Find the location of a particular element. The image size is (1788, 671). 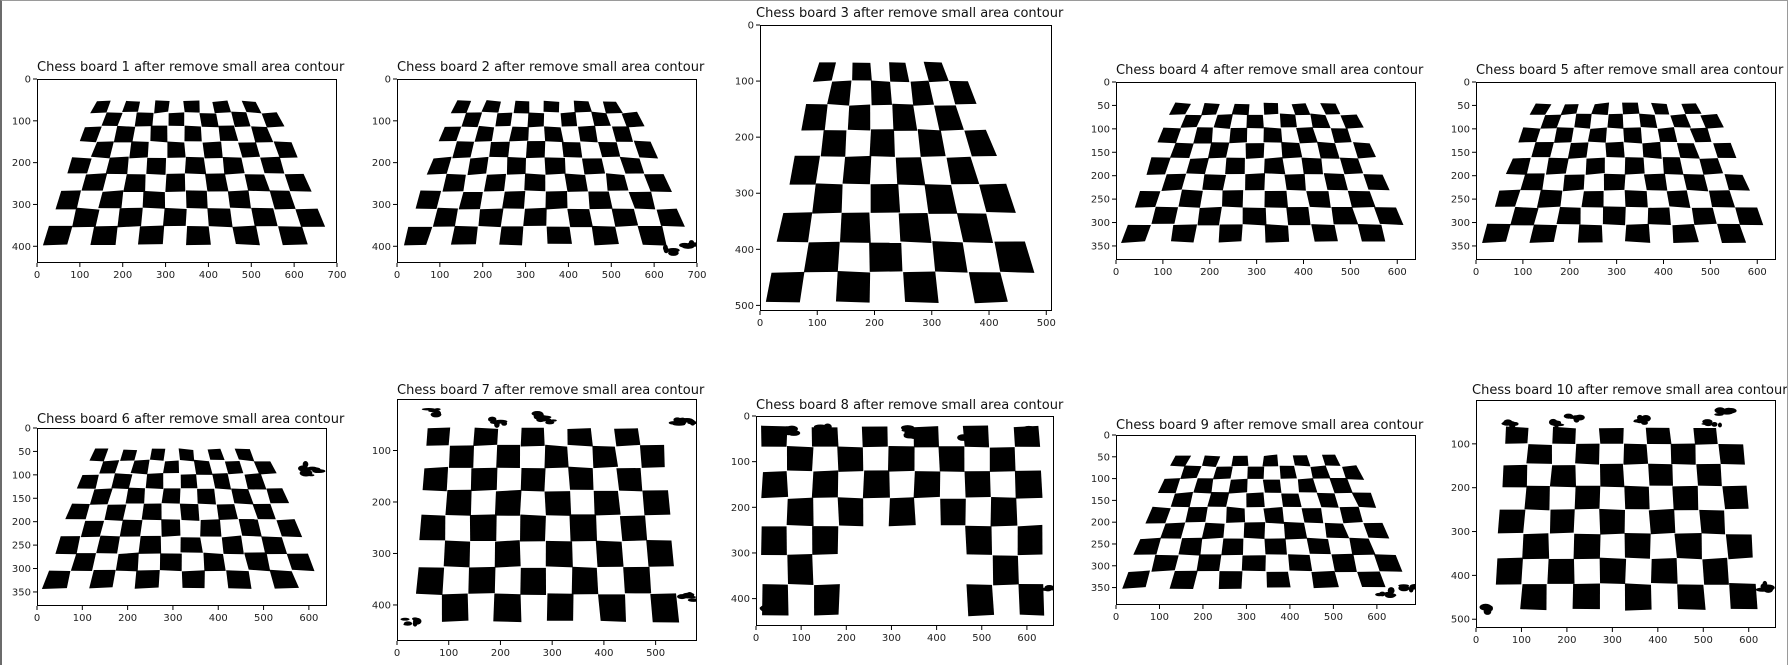

y-tick-label: 50 is located at coordinates (1463, 106).